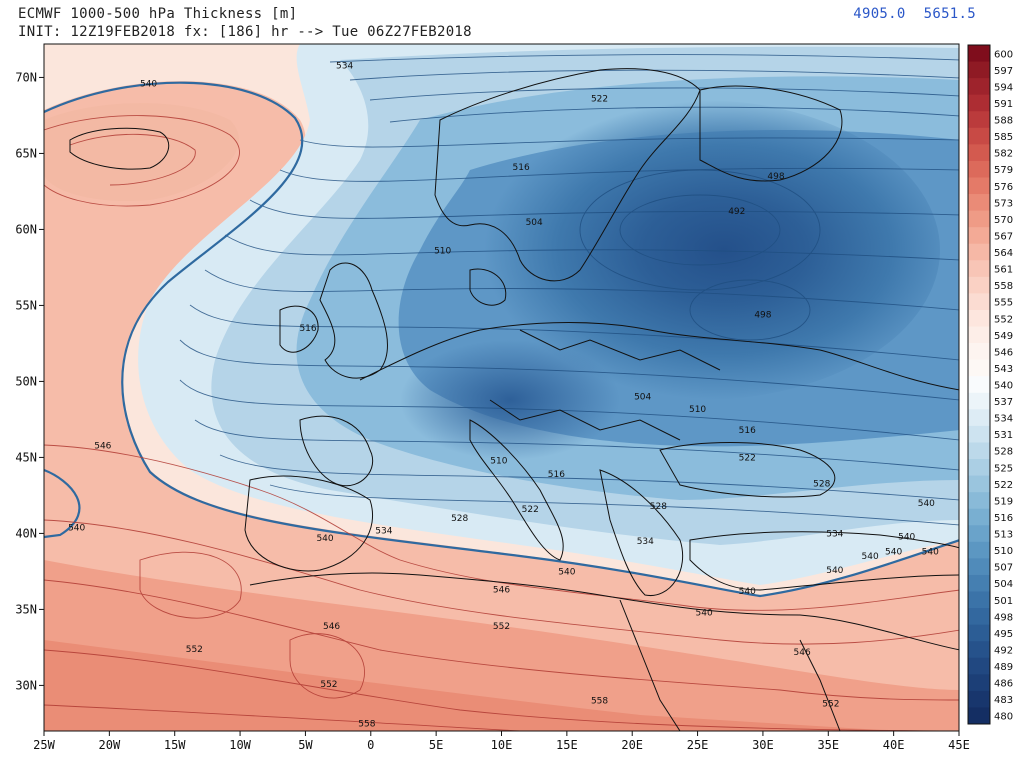  What do you see at coordinates (1003, 369) in the screenshot?
I see `colorbar-label: 543` at bounding box center [1003, 369].